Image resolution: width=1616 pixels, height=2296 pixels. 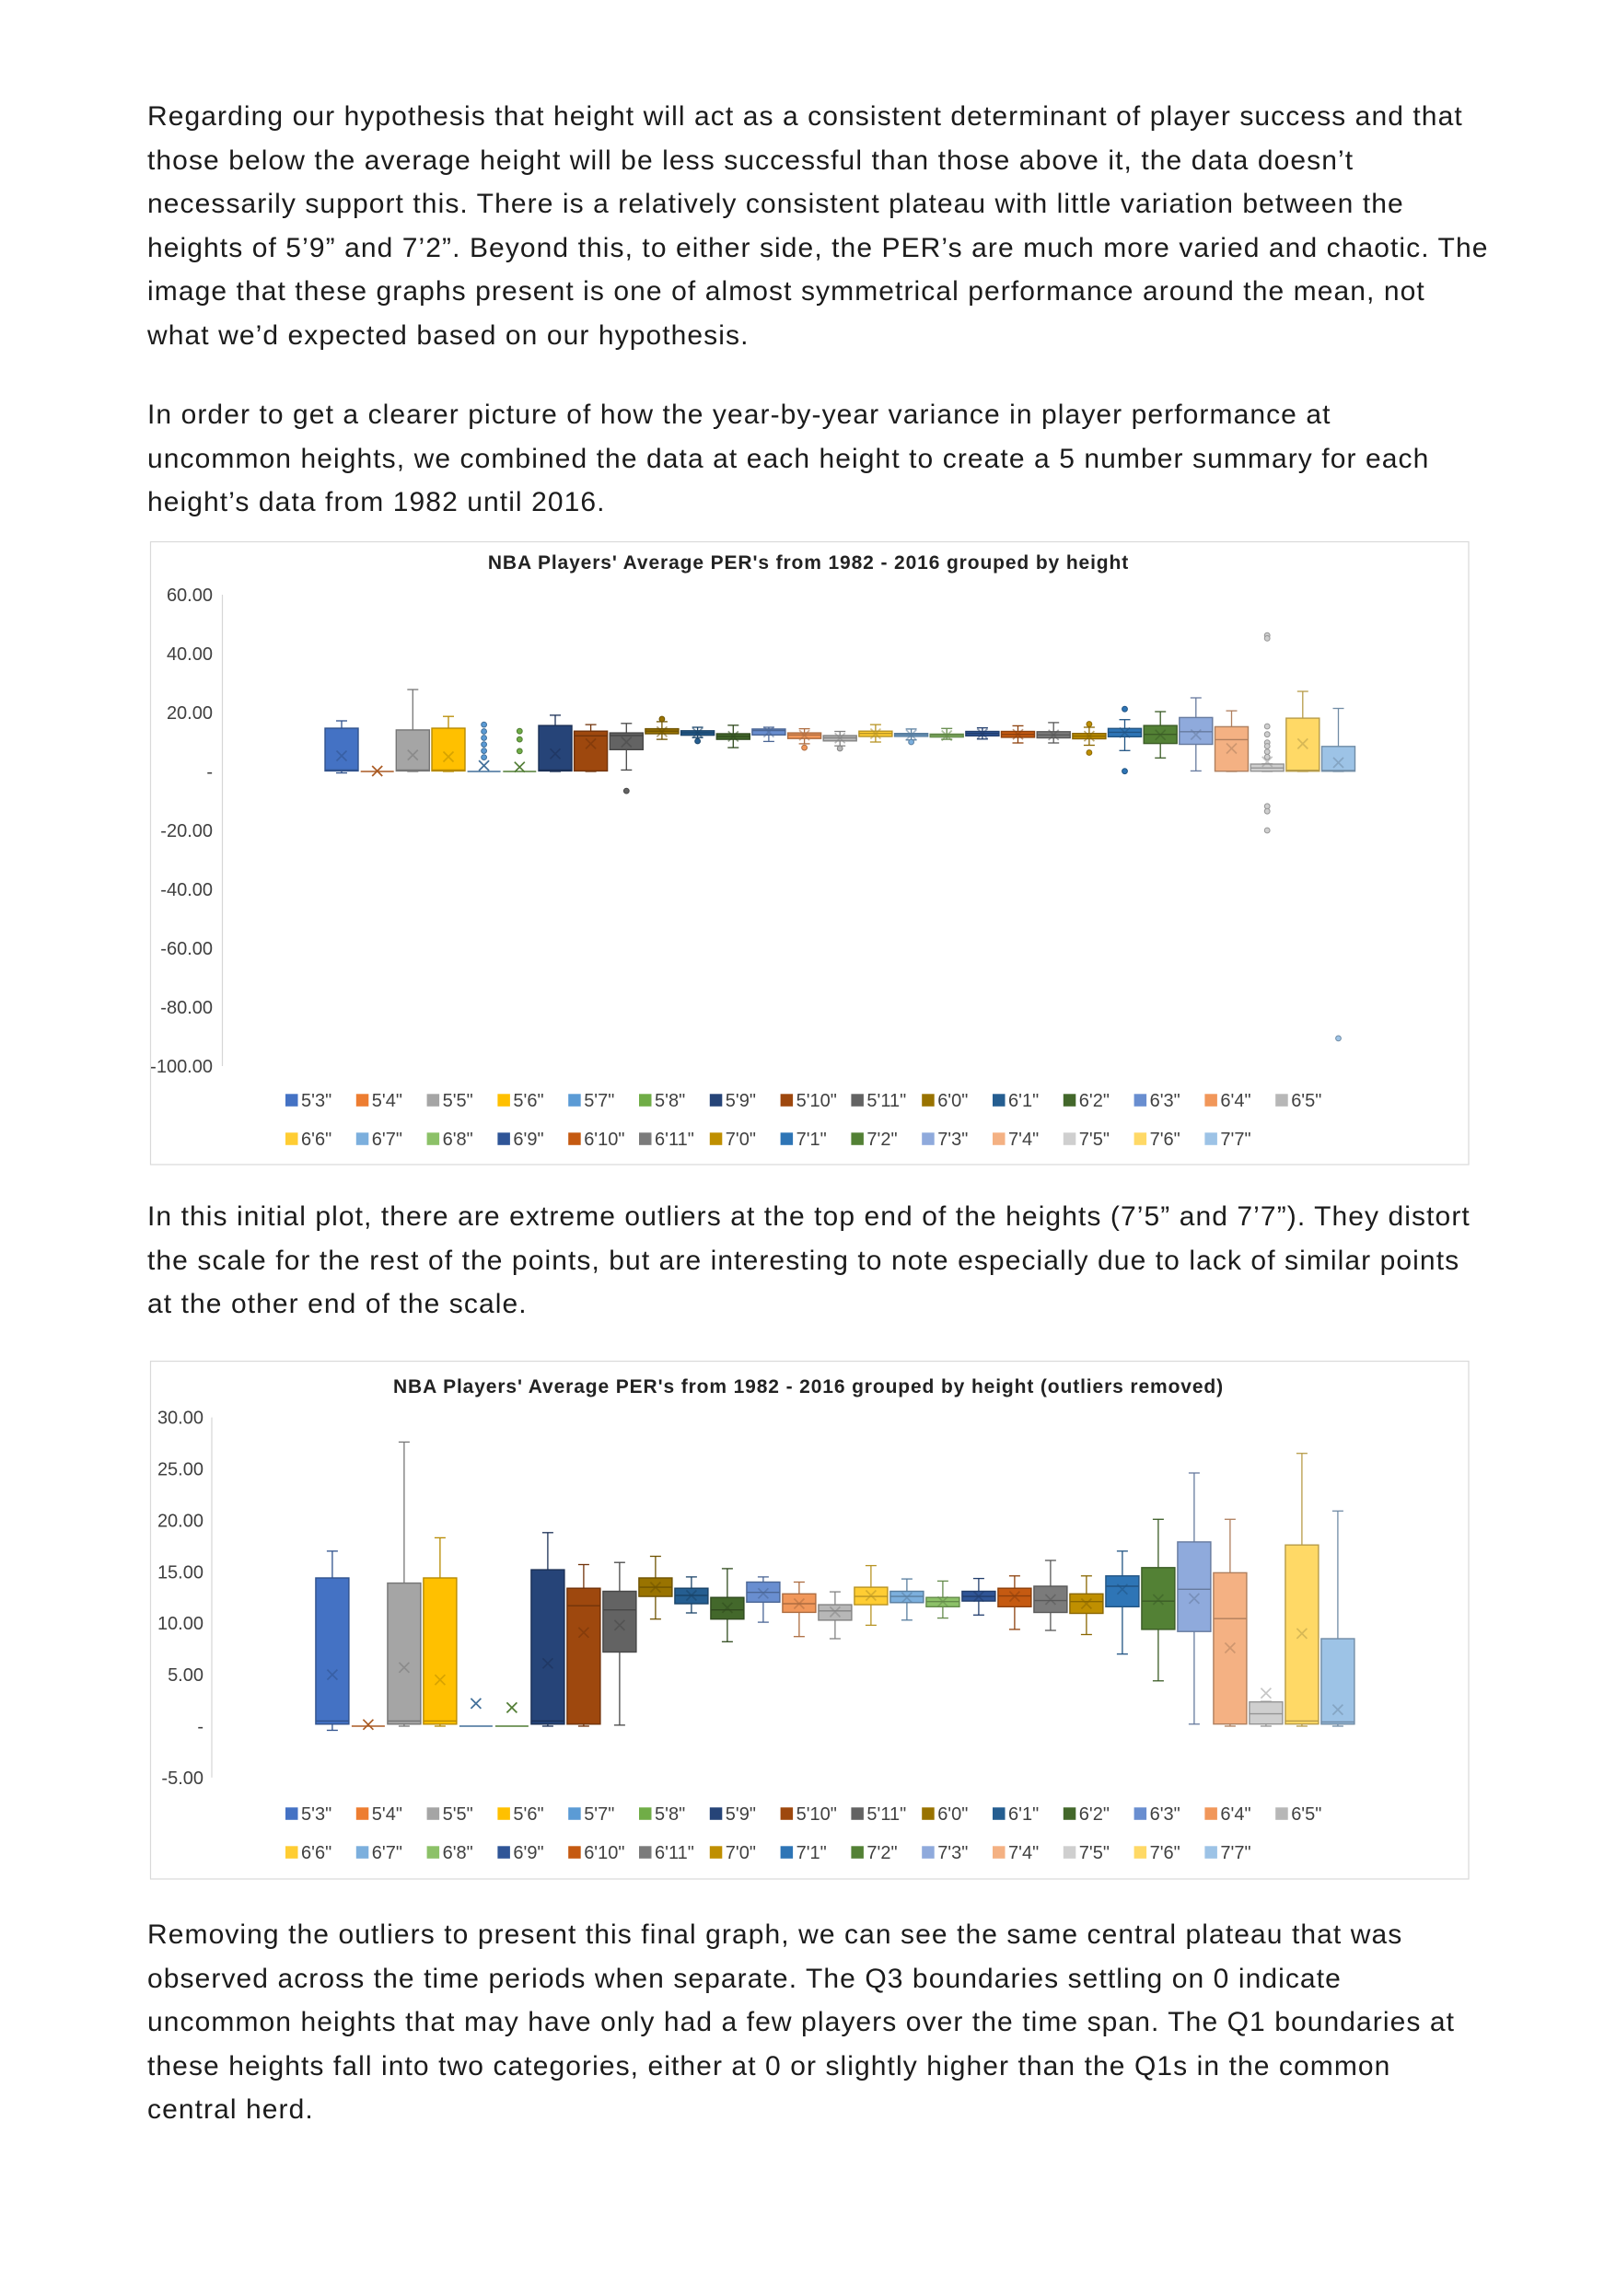 I want to click on svg-text: -5.00, so click(x=182, y=1779).